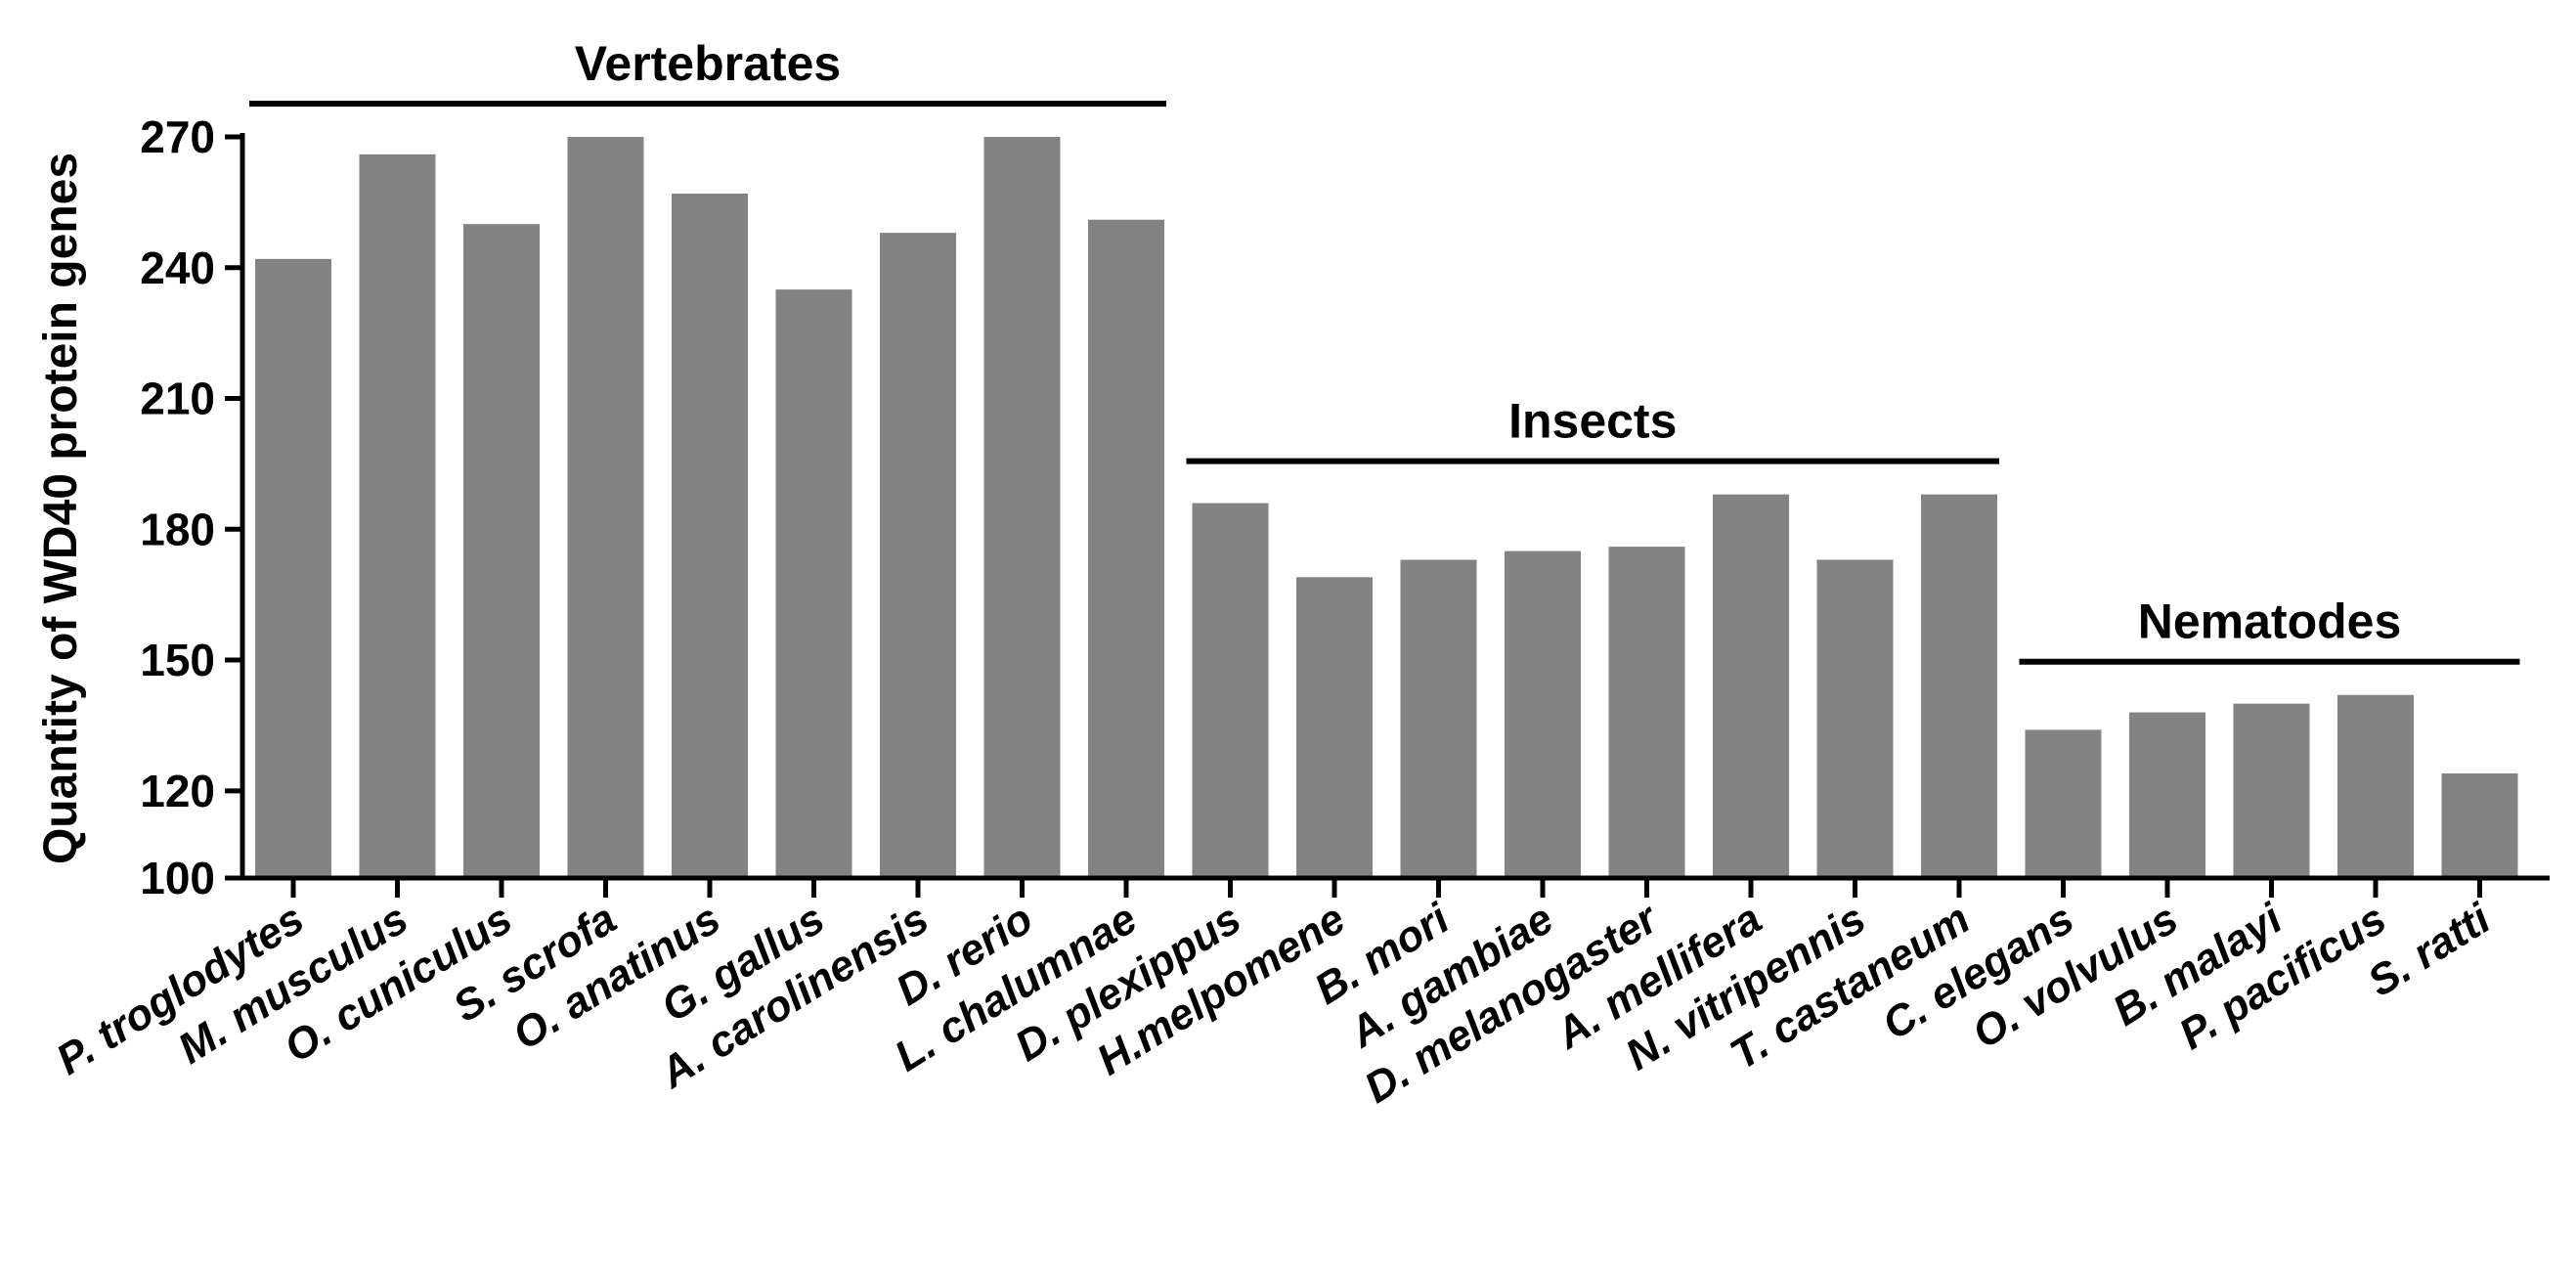 The width and height of the screenshot is (2576, 1276). What do you see at coordinates (1855, 718) in the screenshot?
I see `bar-n-vitripennis` at bounding box center [1855, 718].